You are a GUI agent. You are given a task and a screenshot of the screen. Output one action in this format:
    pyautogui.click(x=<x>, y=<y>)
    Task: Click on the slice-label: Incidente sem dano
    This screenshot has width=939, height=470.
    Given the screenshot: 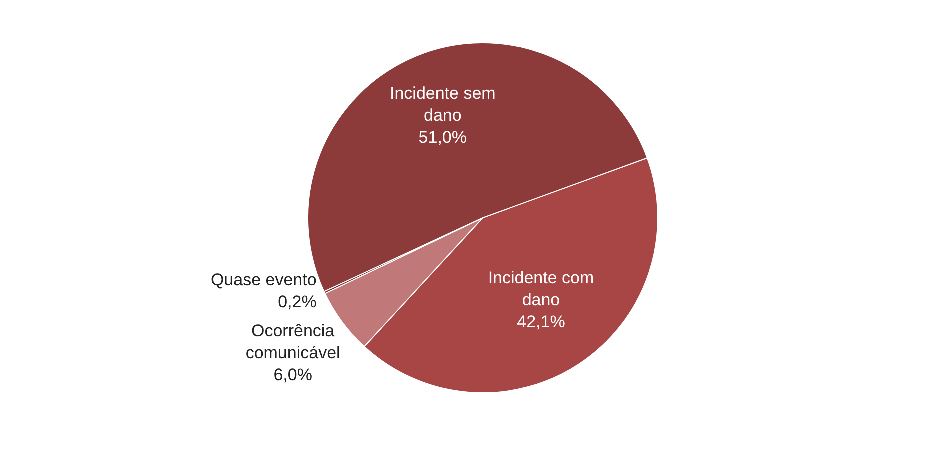 What is the action you would take?
    pyautogui.click(x=443, y=104)
    